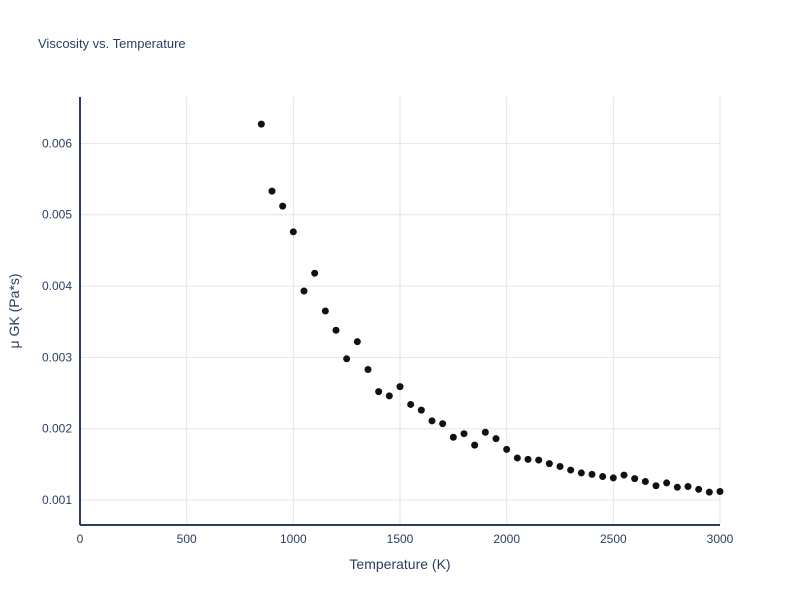 The height and width of the screenshot is (600, 800). What do you see at coordinates (57, 357) in the screenshot?
I see `y-tick-label: 0.003` at bounding box center [57, 357].